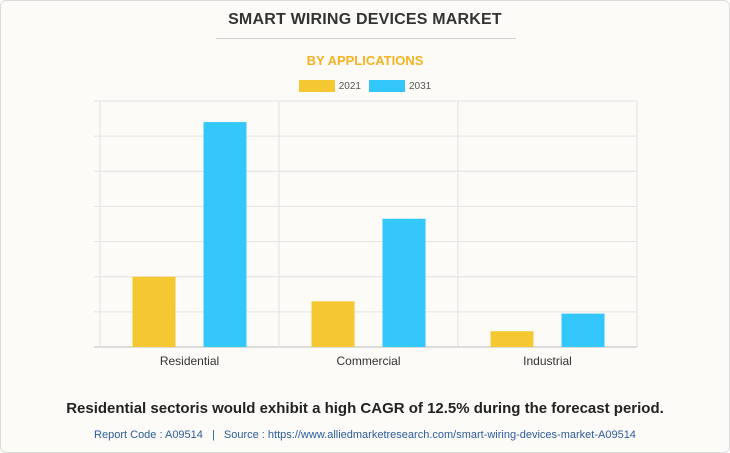 This screenshot has height=453, width=730. Describe the element at coordinates (225, 234) in the screenshot. I see `bar-residential-2031` at that location.